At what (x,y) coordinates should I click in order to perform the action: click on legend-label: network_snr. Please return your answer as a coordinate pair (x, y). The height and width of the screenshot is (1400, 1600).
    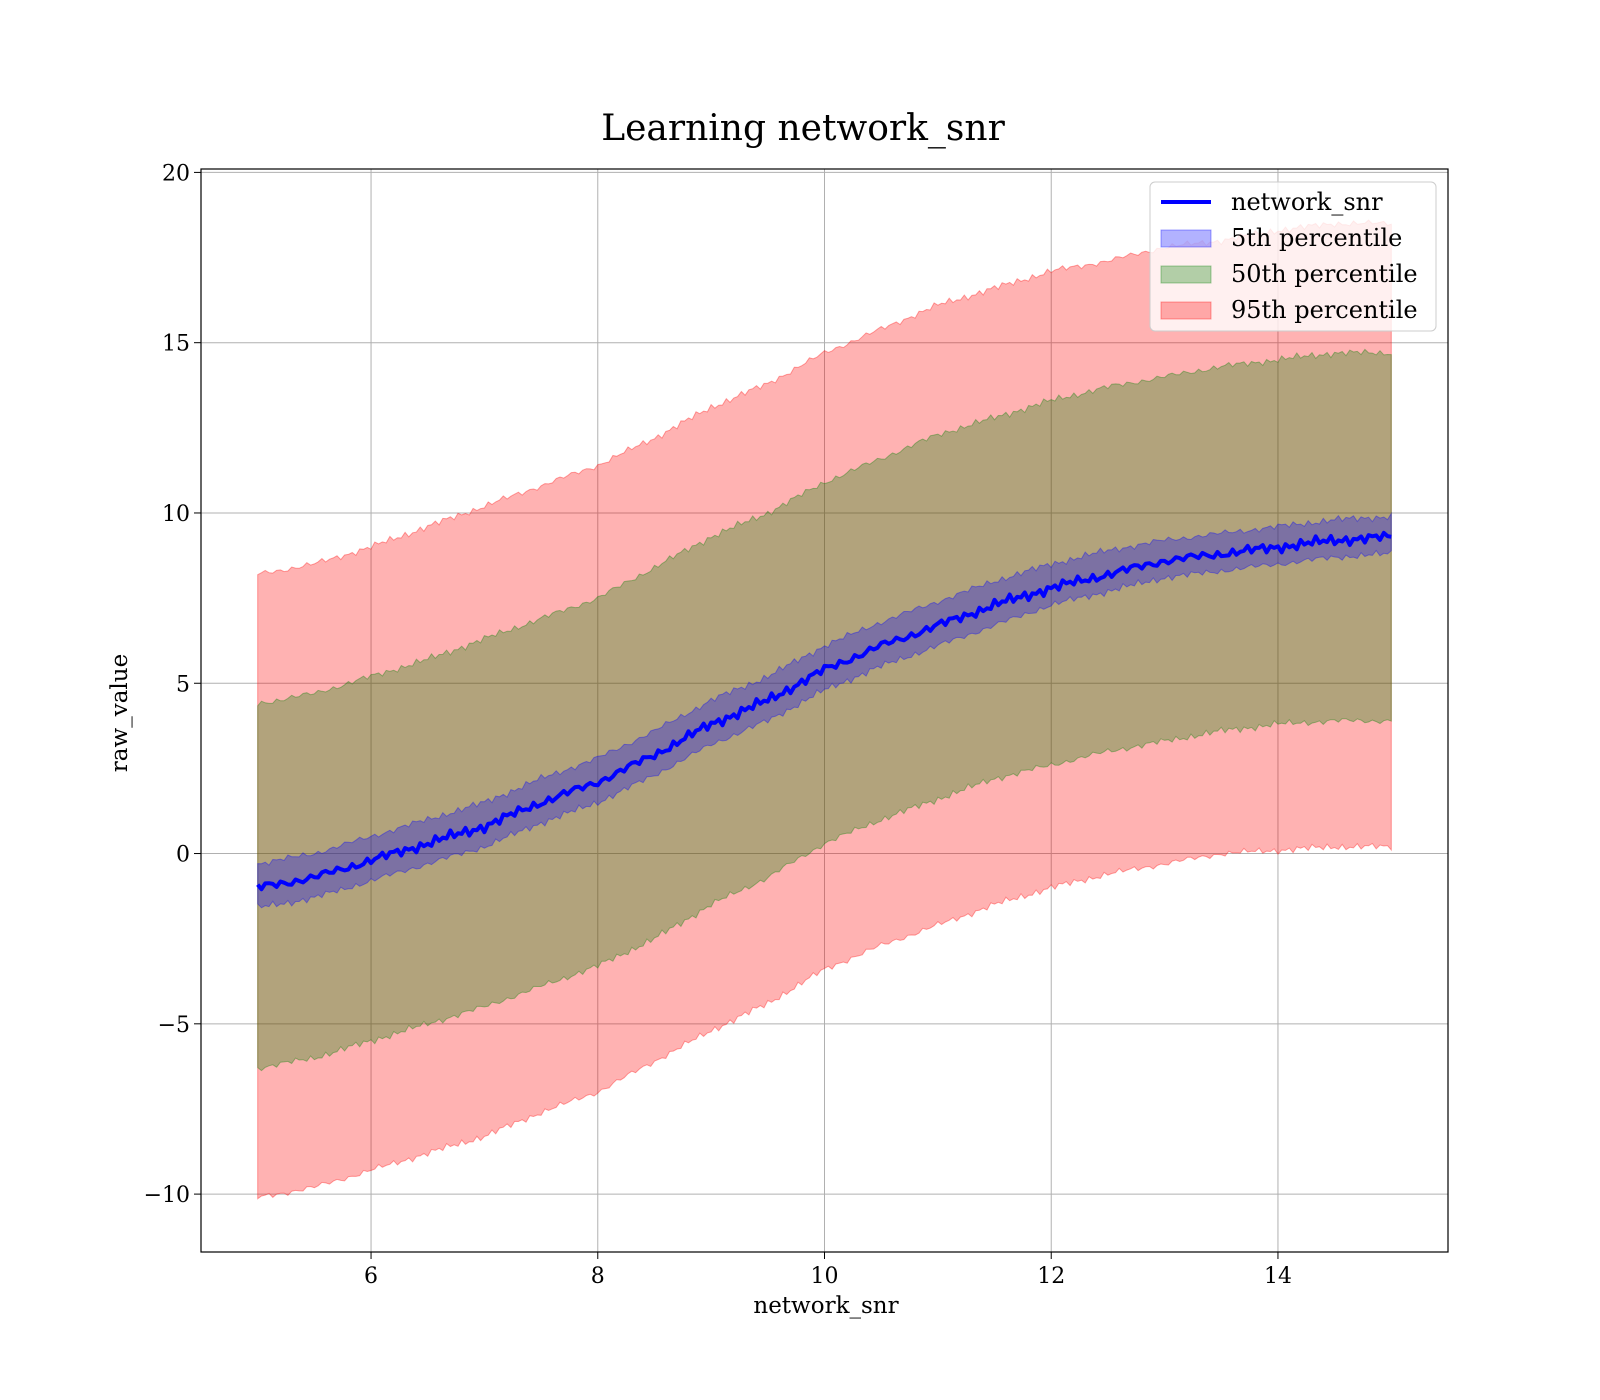
    Looking at the image, I should click on (1307, 202).